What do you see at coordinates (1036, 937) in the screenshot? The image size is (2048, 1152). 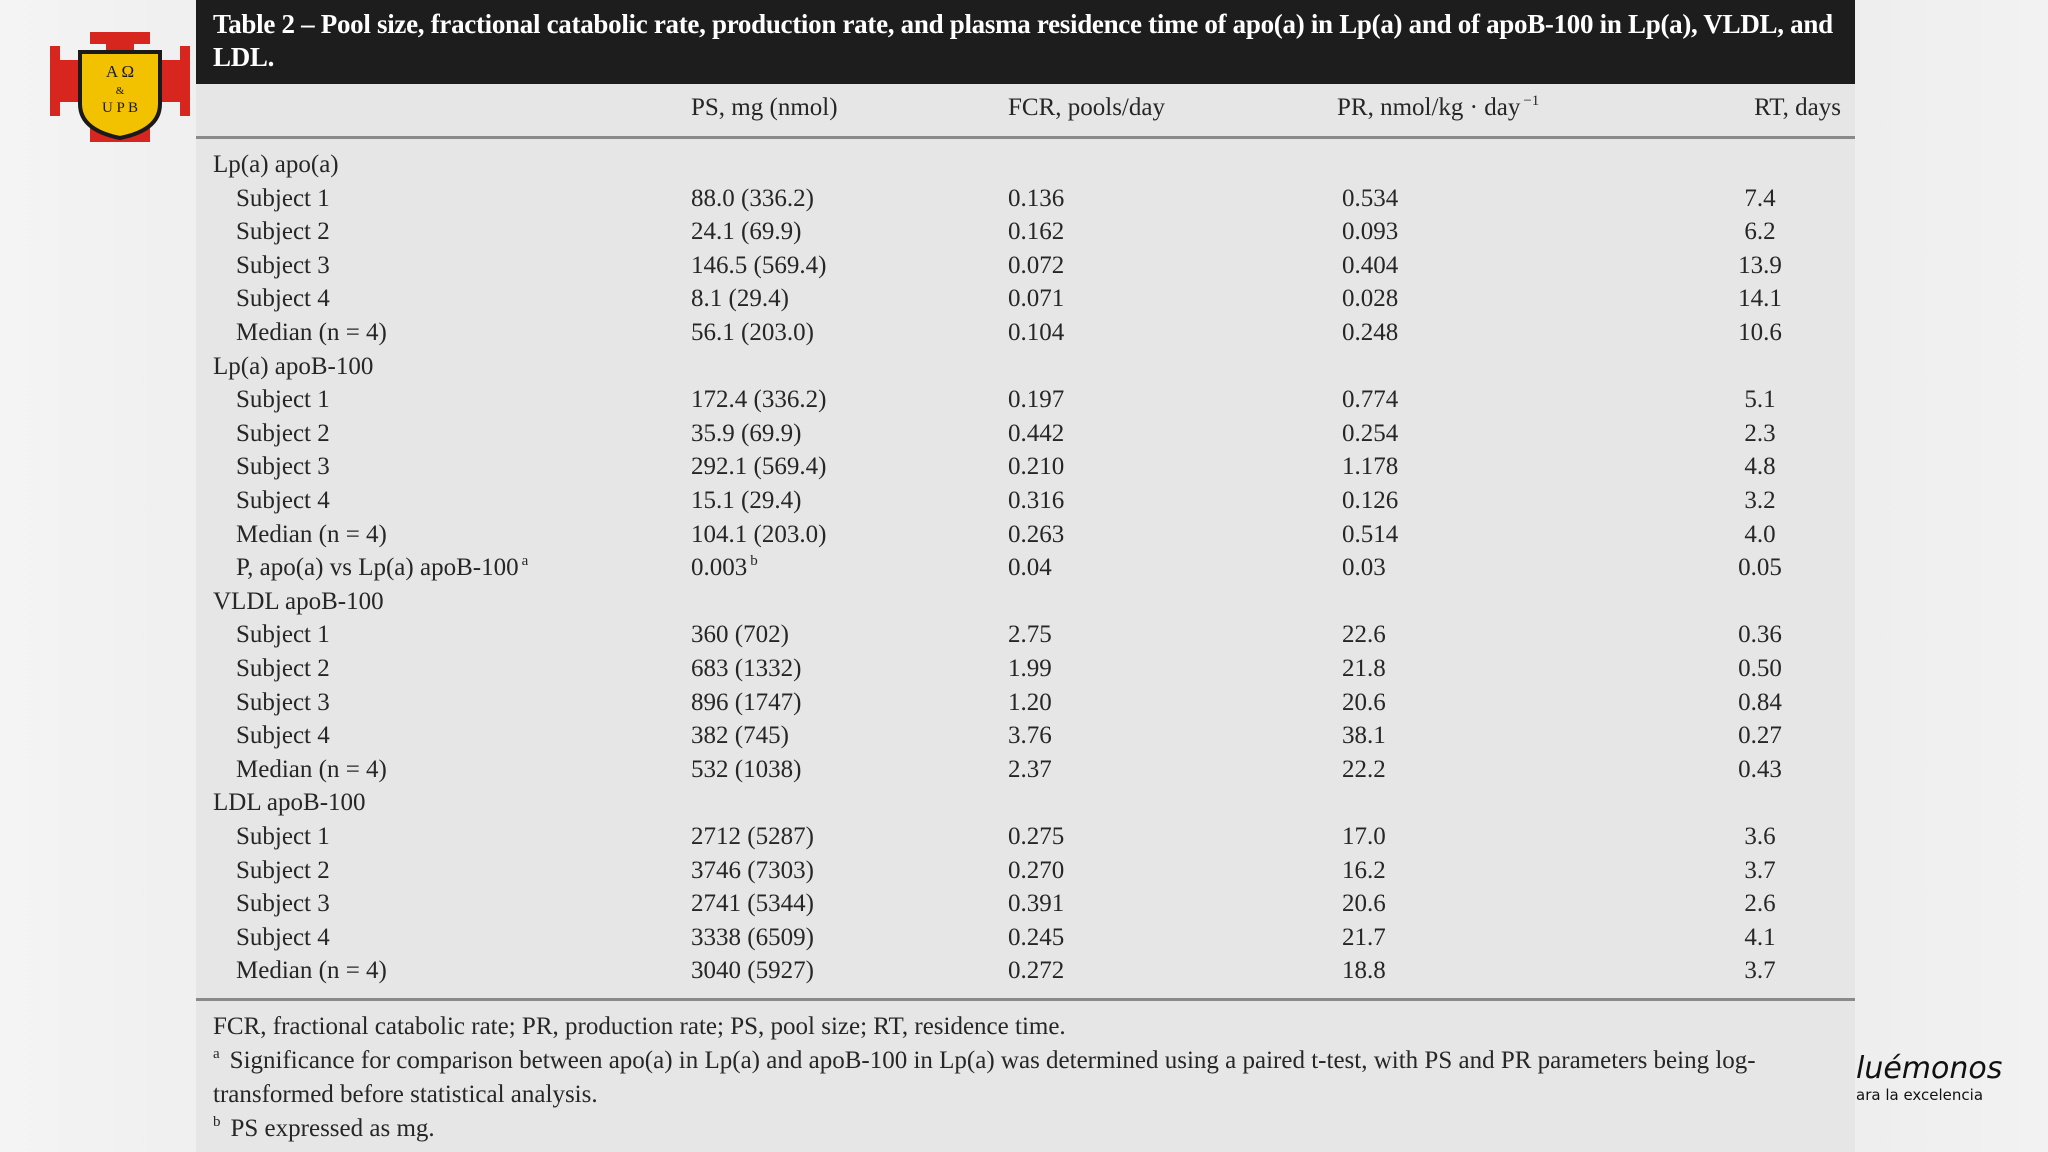 I see `cell: 0.245` at bounding box center [1036, 937].